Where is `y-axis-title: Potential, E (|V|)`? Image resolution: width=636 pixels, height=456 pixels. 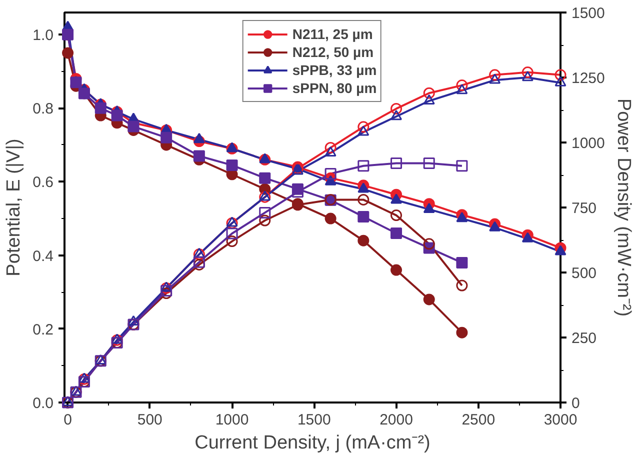
y-axis-title: Potential, E (|V|) is located at coordinates (14, 207).